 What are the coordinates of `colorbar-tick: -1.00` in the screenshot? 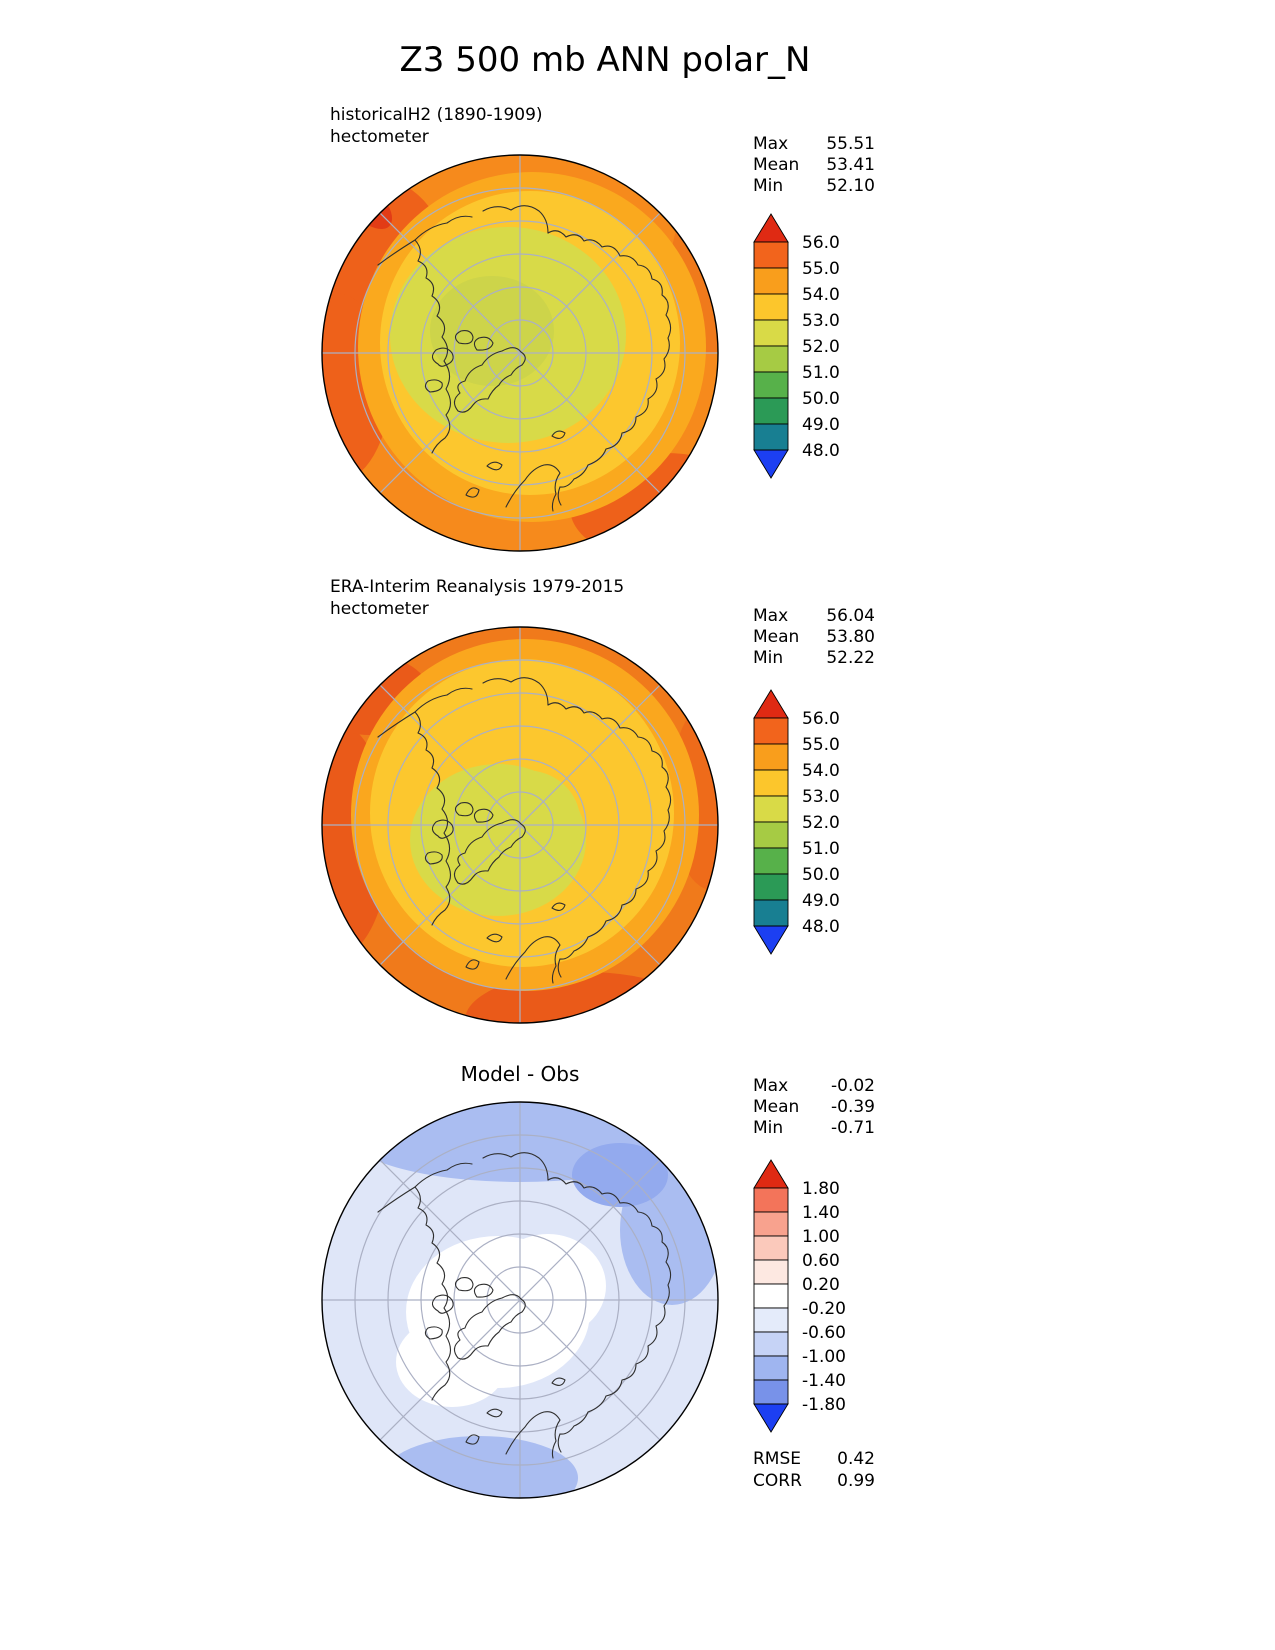 It's located at (824, 1357).